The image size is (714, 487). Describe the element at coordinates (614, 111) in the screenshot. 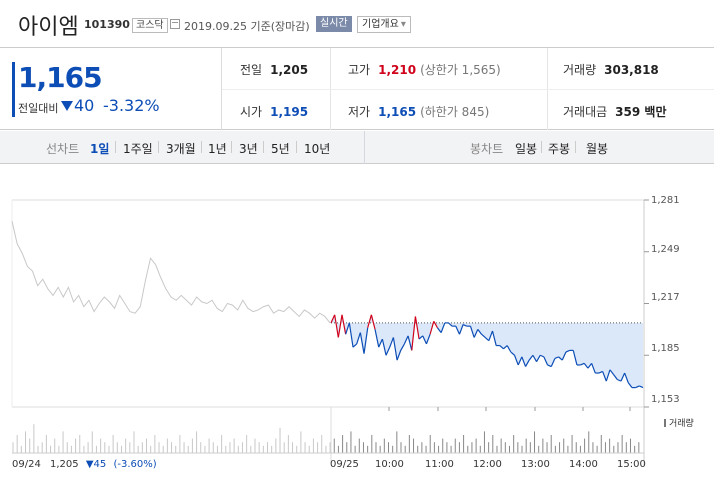

I see `amount: 거래대금 359 백만` at that location.